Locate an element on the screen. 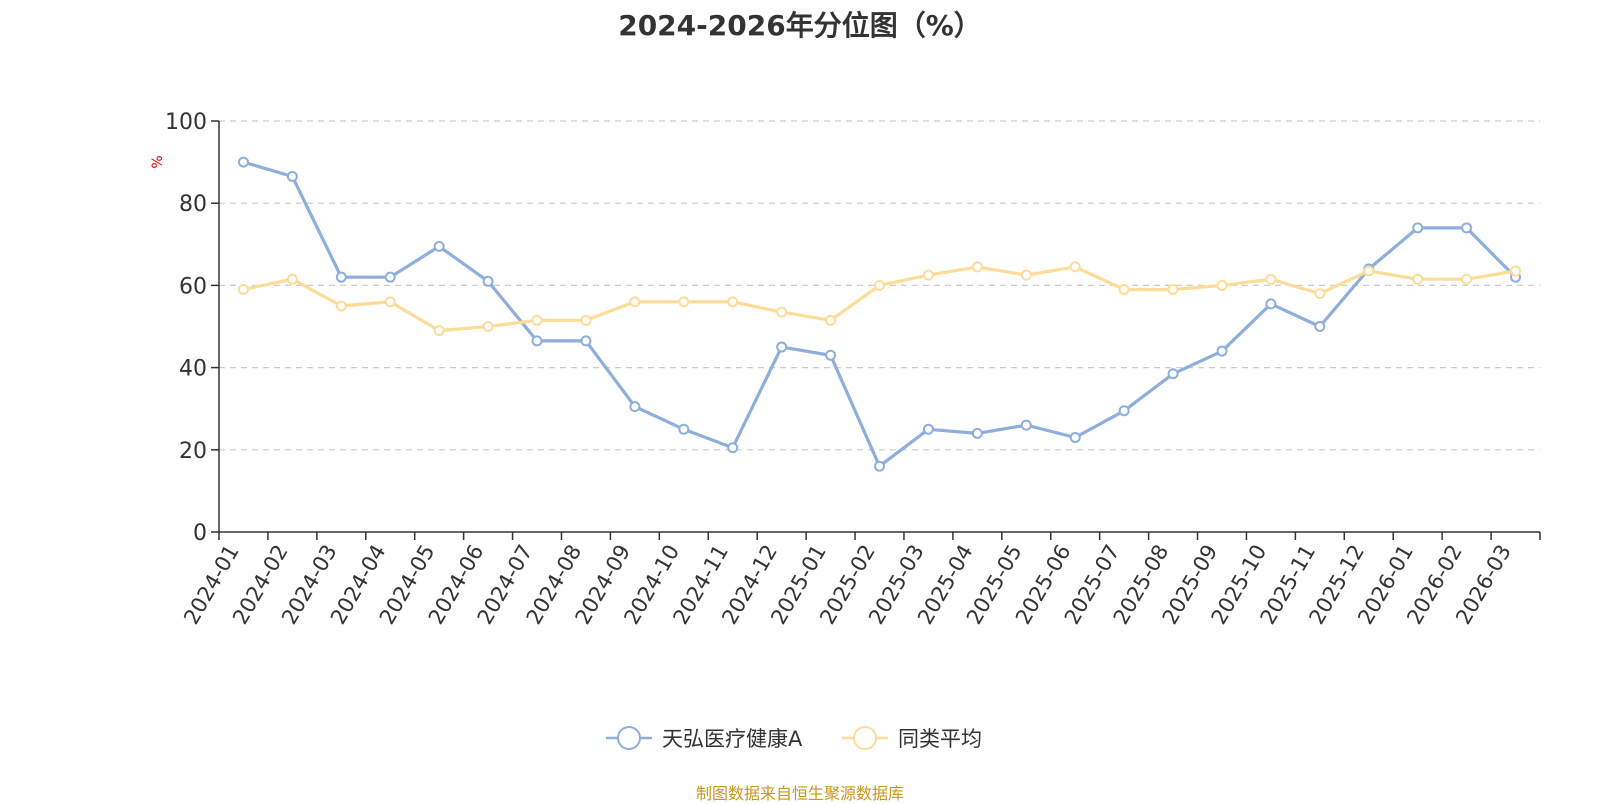 The image size is (1600, 804). legend-item: 天弘医疗健康A is located at coordinates (704, 738).